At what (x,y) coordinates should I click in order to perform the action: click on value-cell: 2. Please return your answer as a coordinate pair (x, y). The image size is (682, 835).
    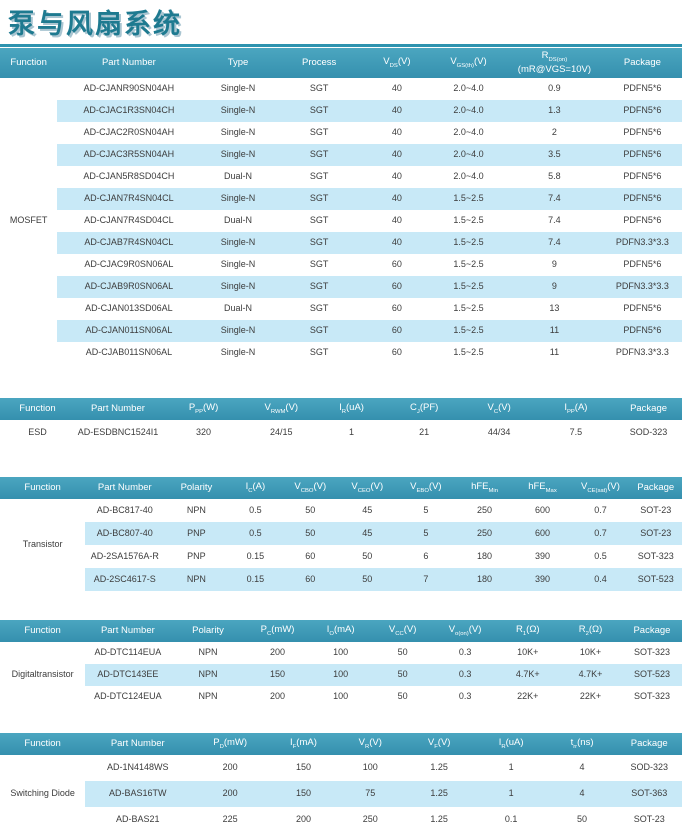
    Looking at the image, I should click on (554, 133).